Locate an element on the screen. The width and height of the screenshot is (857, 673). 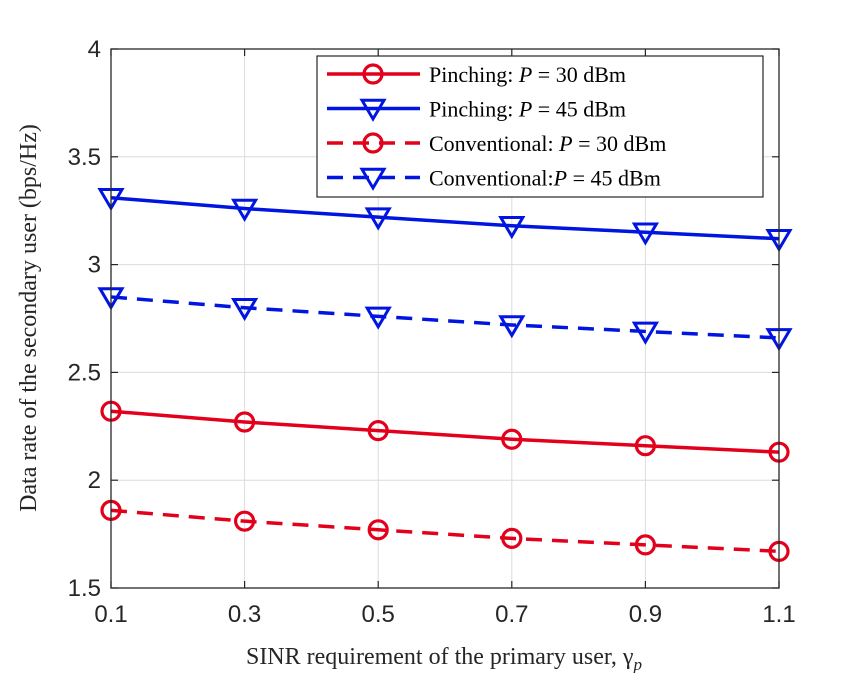
y-tick-label: 4 is located at coordinates (94, 49).